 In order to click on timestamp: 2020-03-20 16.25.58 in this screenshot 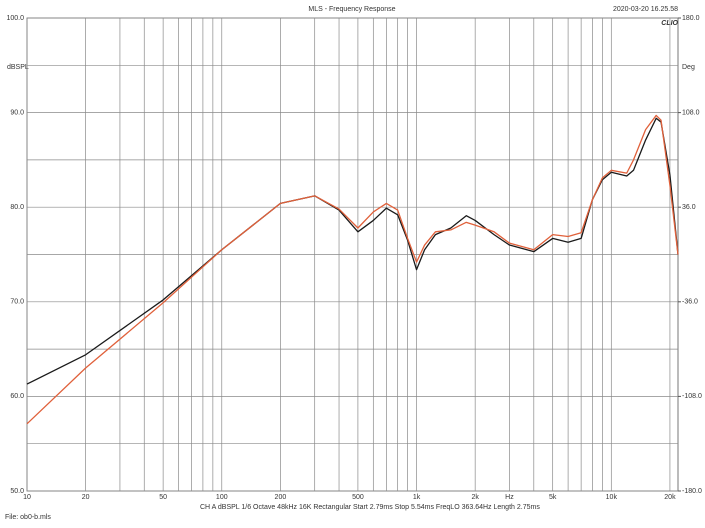, I will do `click(645, 9)`.